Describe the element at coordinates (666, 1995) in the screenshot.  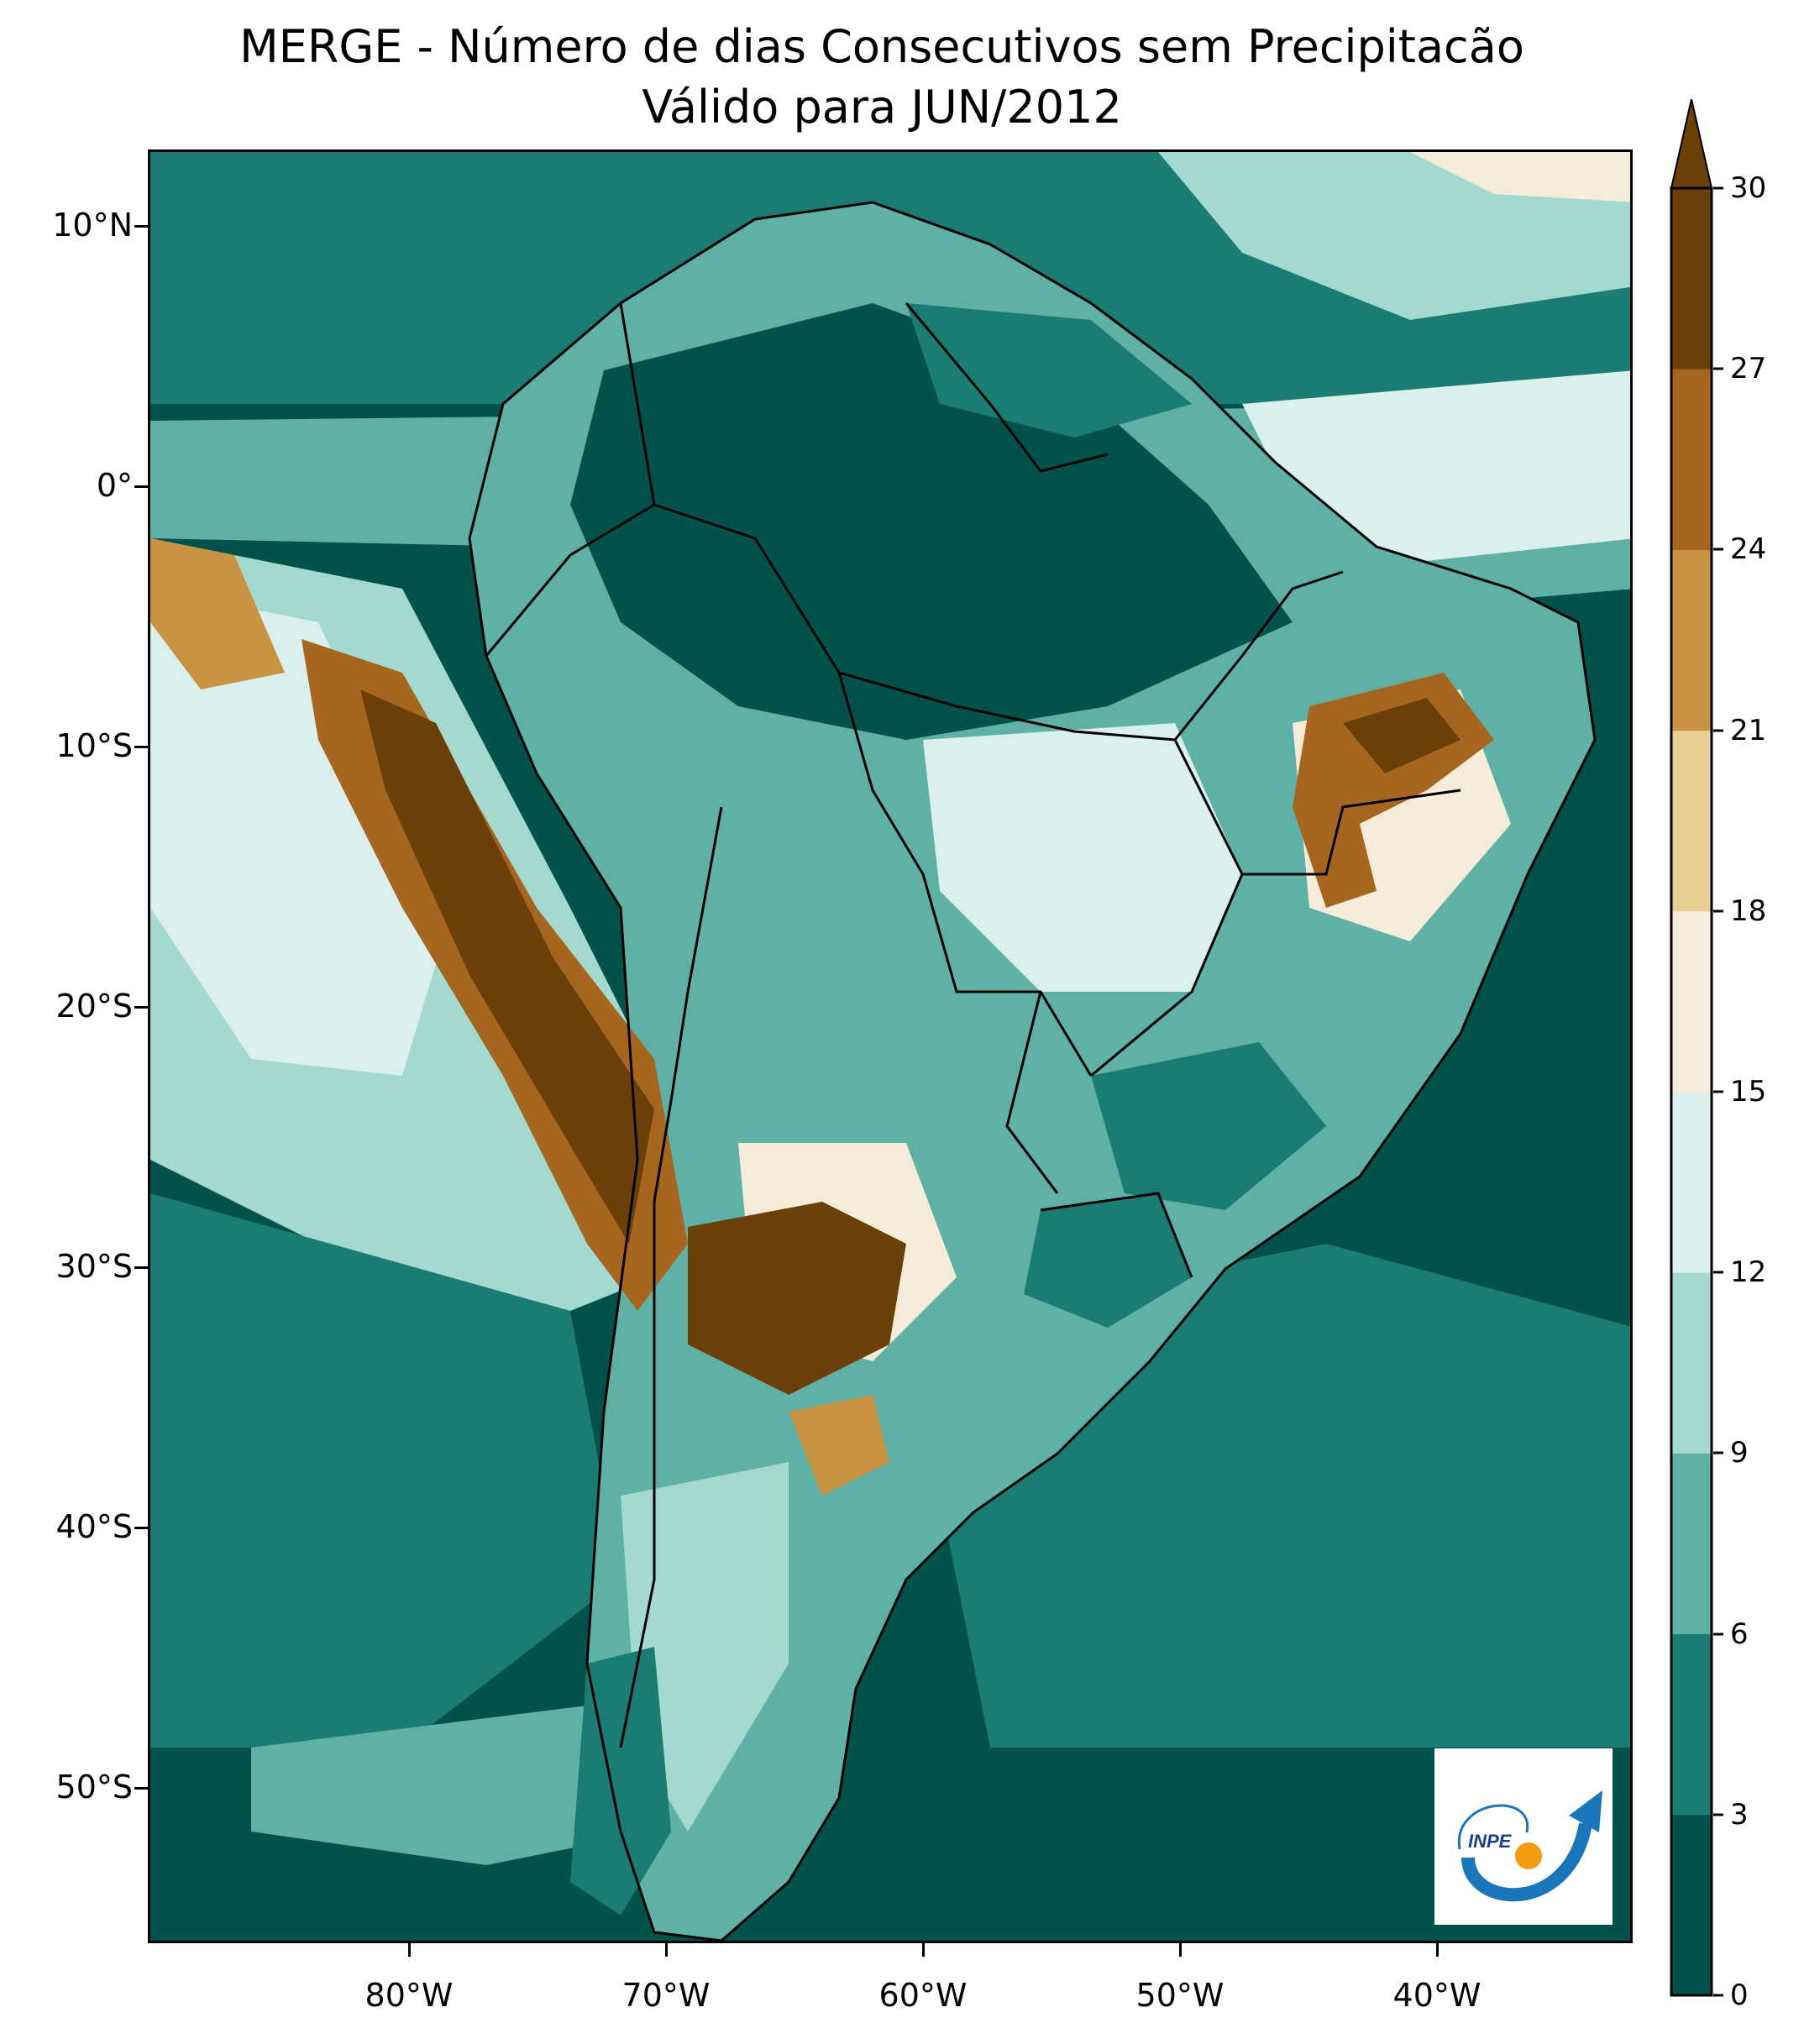
I see `x-tick-label: 70°W` at that location.